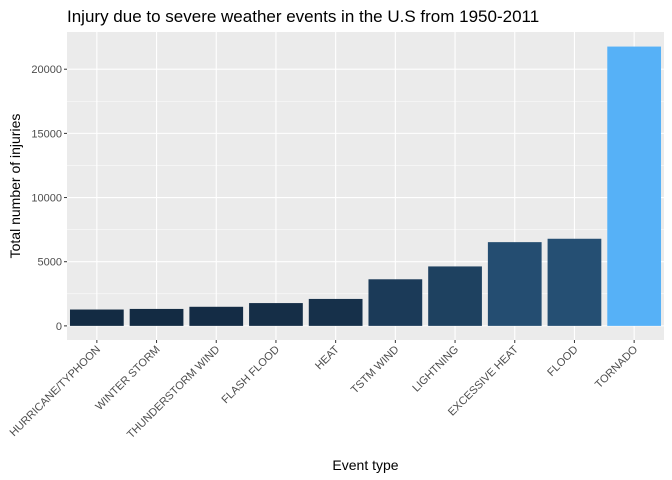 Image resolution: width=672 pixels, height=480 pixels. I want to click on y-tick-label: 0, so click(59, 327).